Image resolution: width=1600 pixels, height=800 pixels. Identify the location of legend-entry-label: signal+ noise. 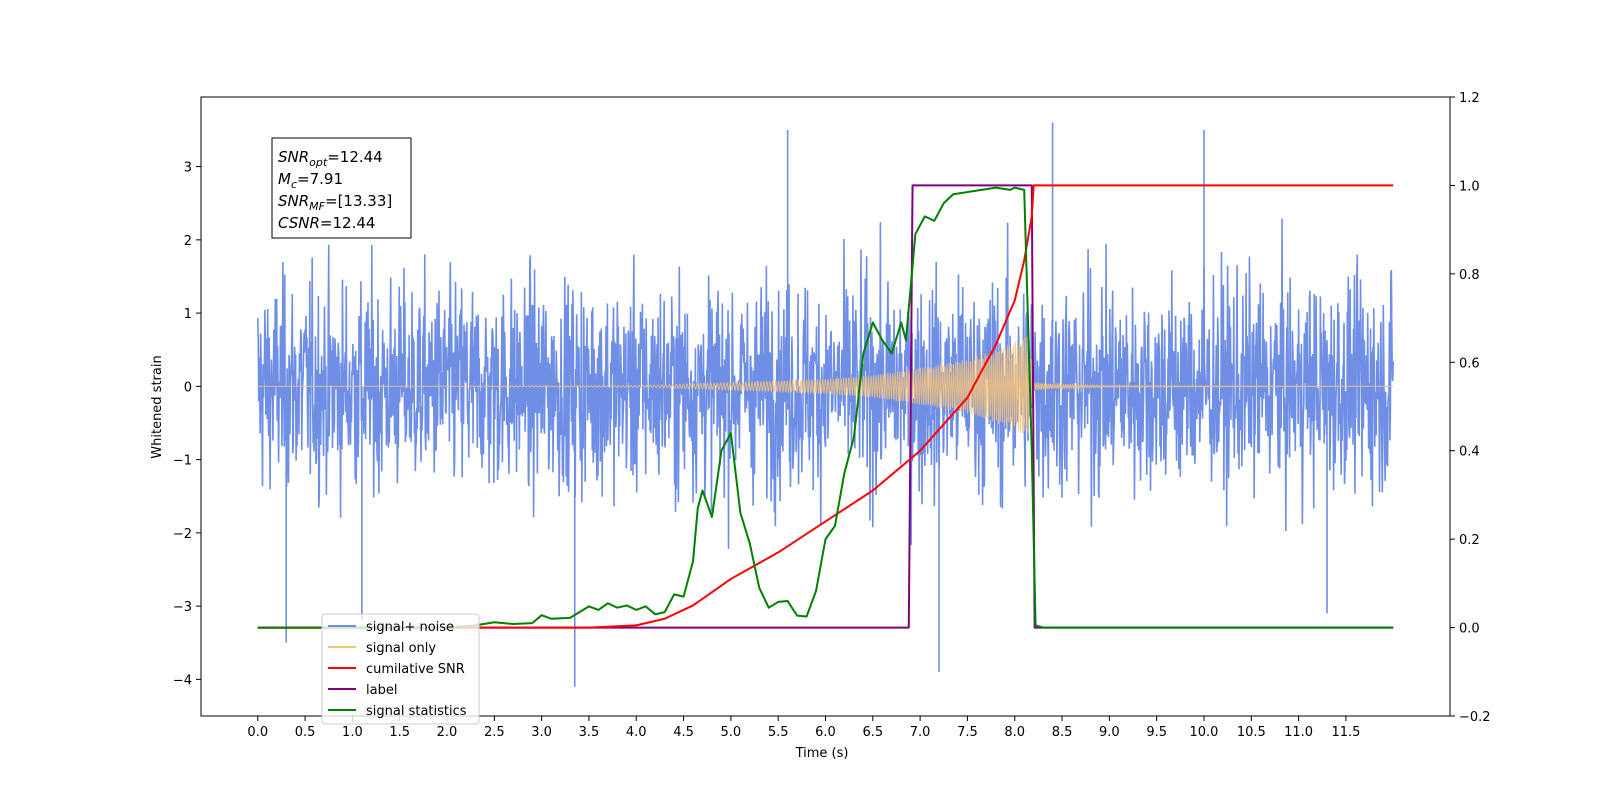
(410, 627).